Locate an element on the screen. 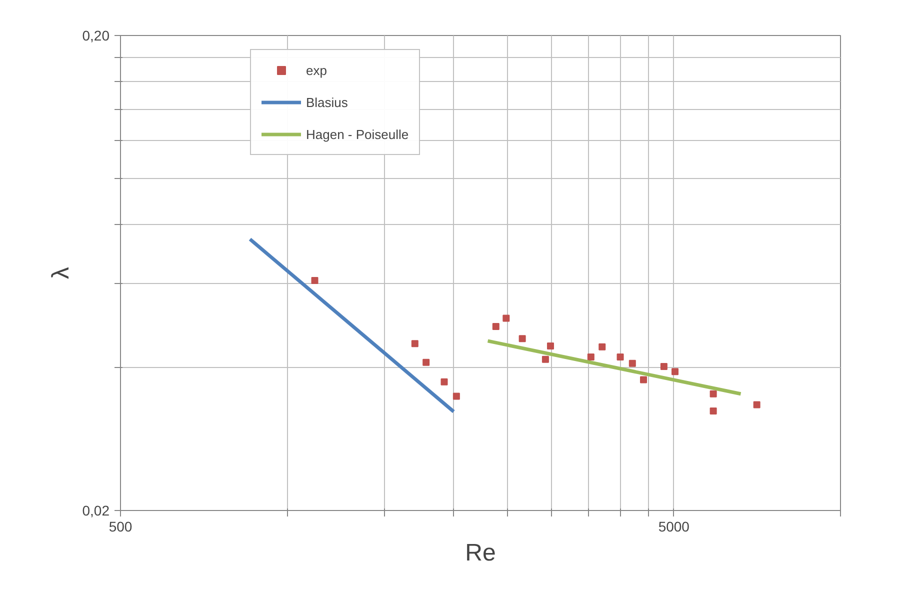 The height and width of the screenshot is (606, 906). legend-label: exp is located at coordinates (316, 70).